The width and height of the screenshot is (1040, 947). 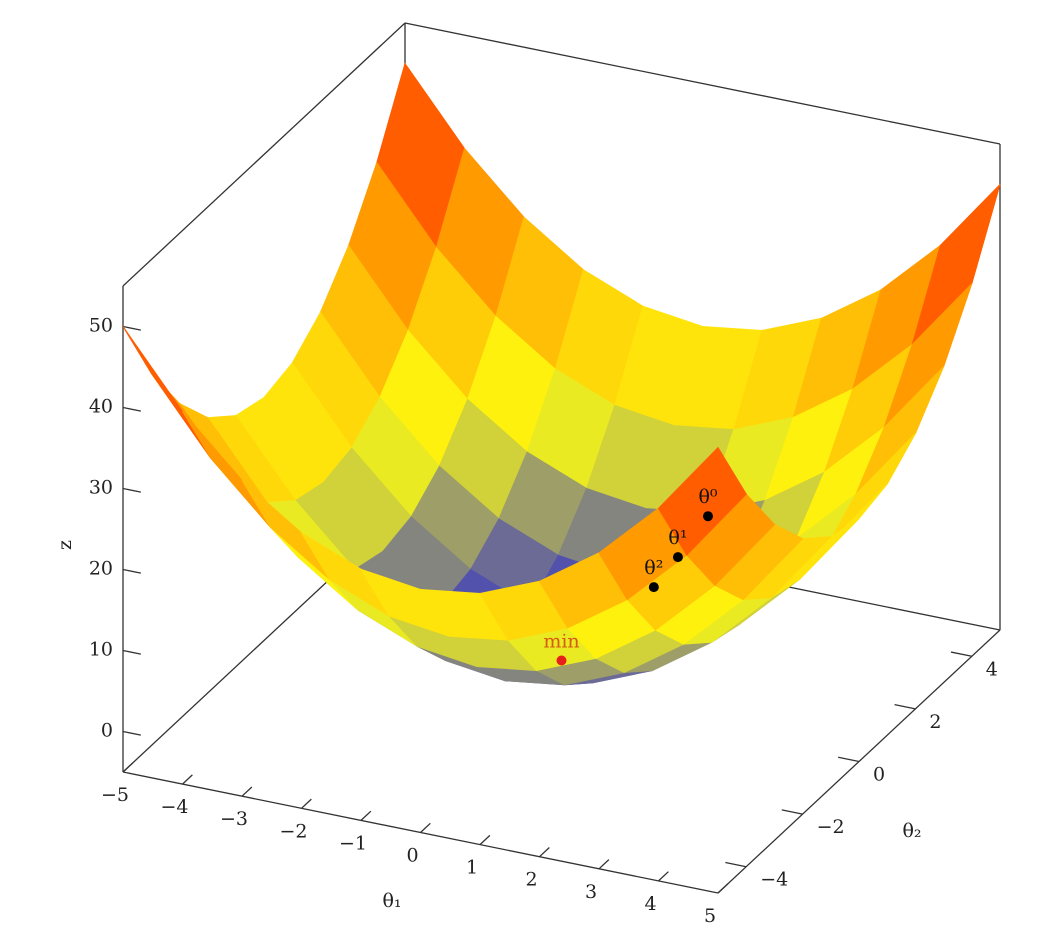 I want to click on point-label: θ², so click(x=653, y=568).